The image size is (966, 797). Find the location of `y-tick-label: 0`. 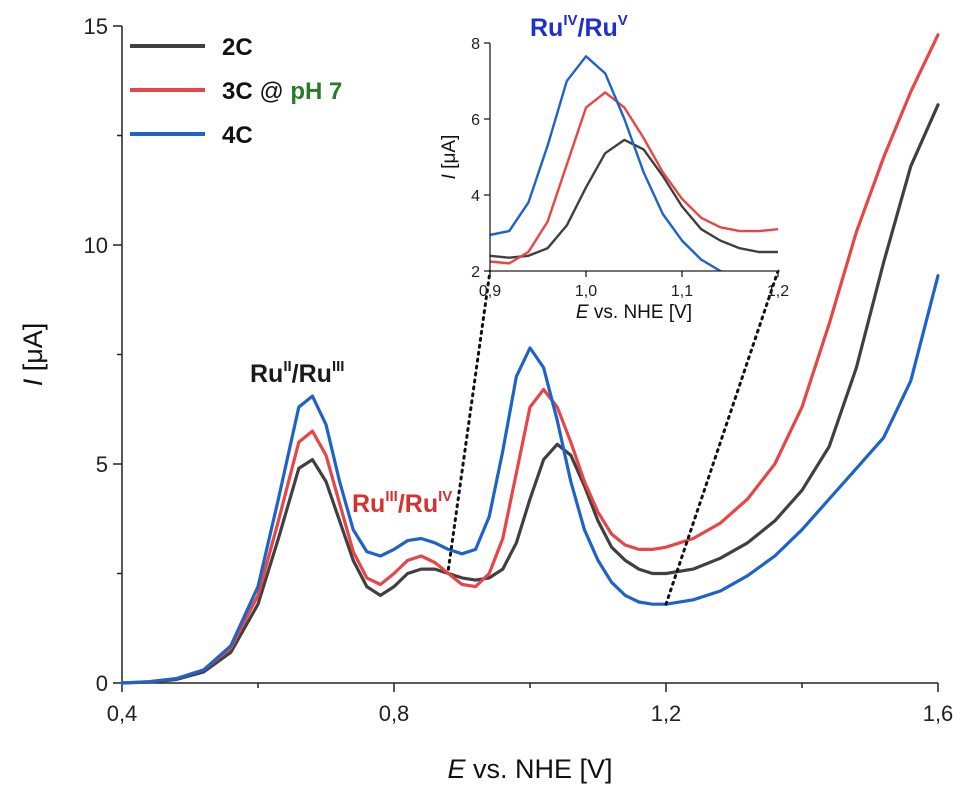

y-tick-label: 0 is located at coordinates (102, 683).